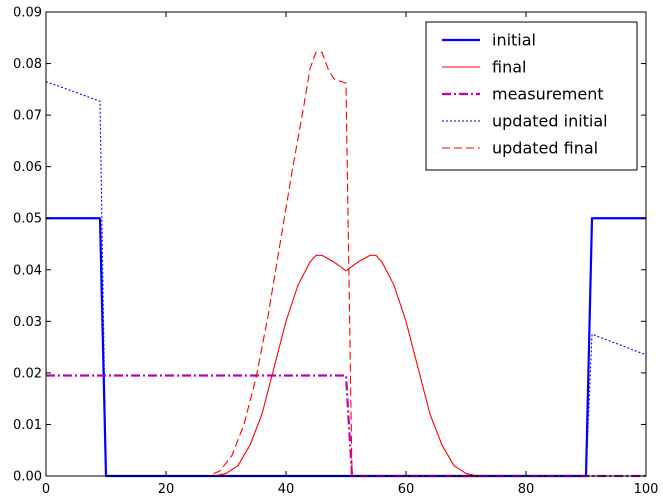  Describe the element at coordinates (27, 425) in the screenshot. I see `y-tick-label: 0.01` at that location.